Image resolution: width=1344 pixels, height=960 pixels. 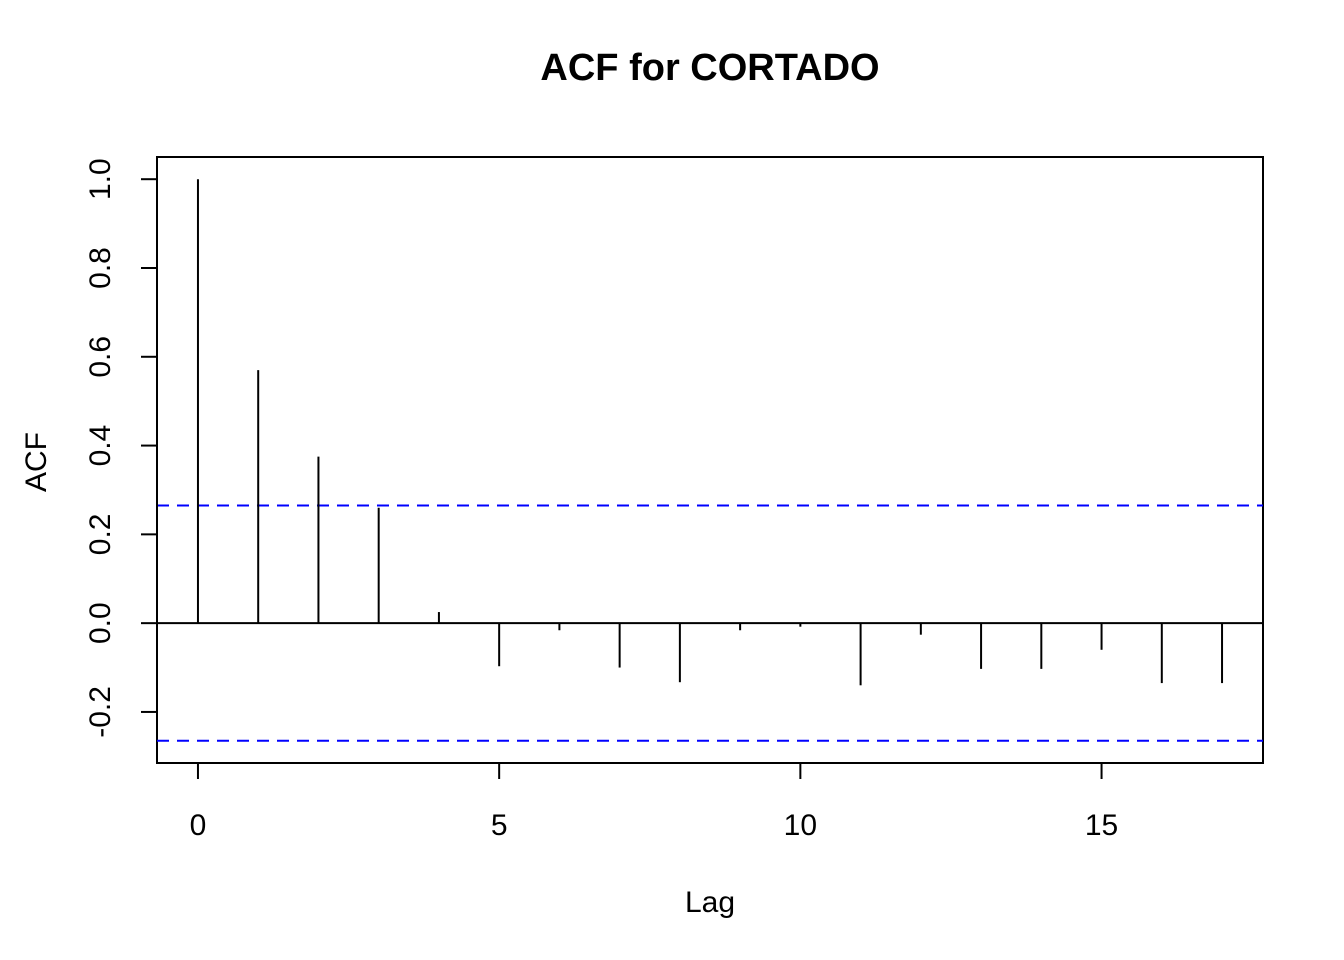 What do you see at coordinates (198, 825) in the screenshot?
I see `x-tick-label: 0` at bounding box center [198, 825].